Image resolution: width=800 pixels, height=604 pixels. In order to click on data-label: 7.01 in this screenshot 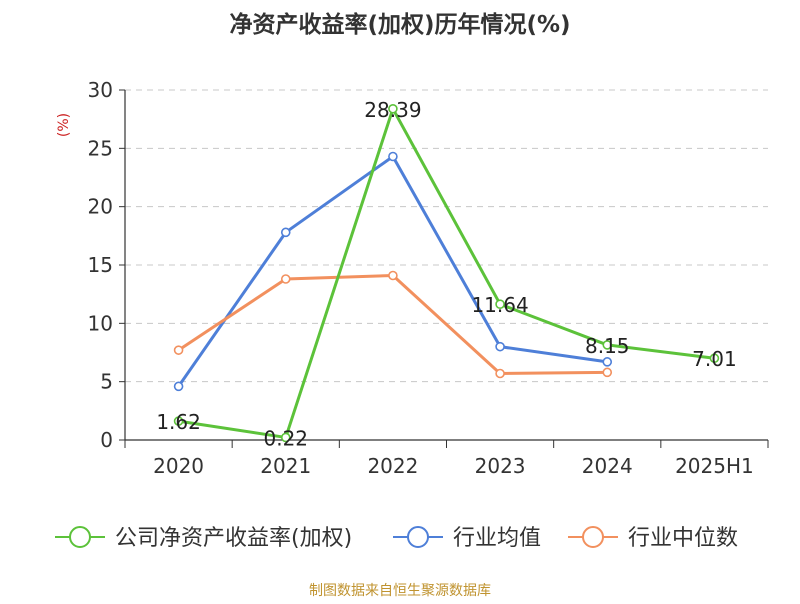, I will do `click(714, 359)`.